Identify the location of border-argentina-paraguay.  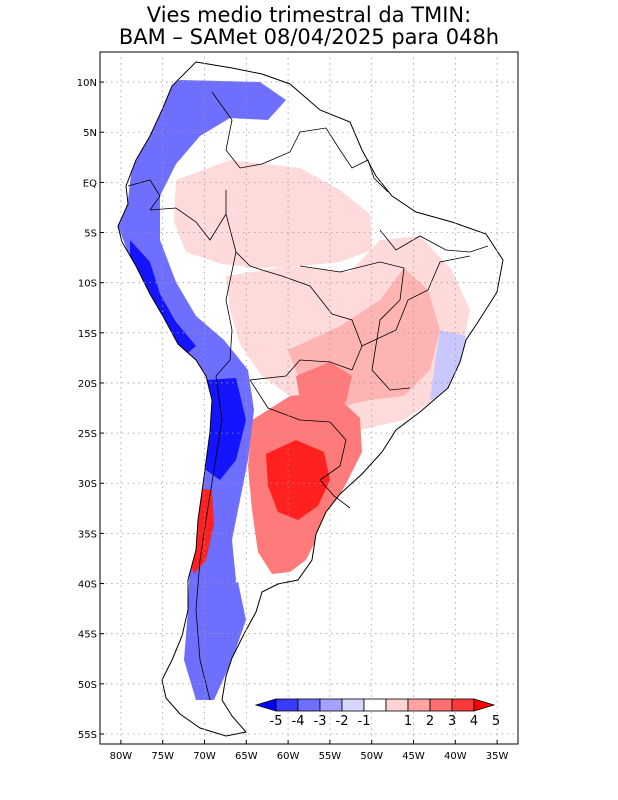
(290, 401).